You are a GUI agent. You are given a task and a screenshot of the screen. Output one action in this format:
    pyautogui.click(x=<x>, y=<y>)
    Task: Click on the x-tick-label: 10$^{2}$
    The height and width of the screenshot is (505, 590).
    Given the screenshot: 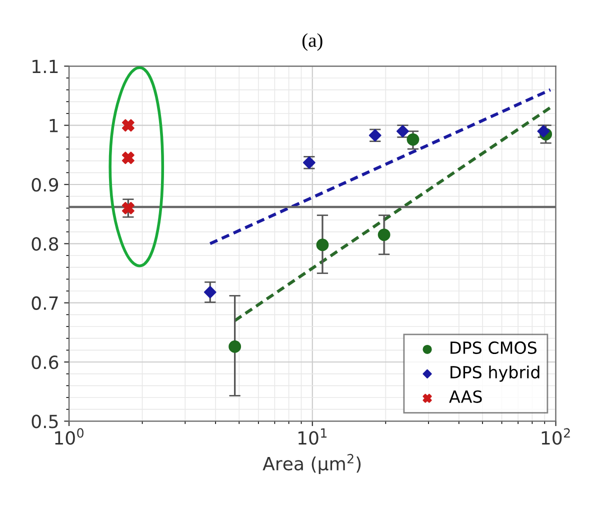 What is the action you would take?
    pyautogui.click(x=556, y=436)
    